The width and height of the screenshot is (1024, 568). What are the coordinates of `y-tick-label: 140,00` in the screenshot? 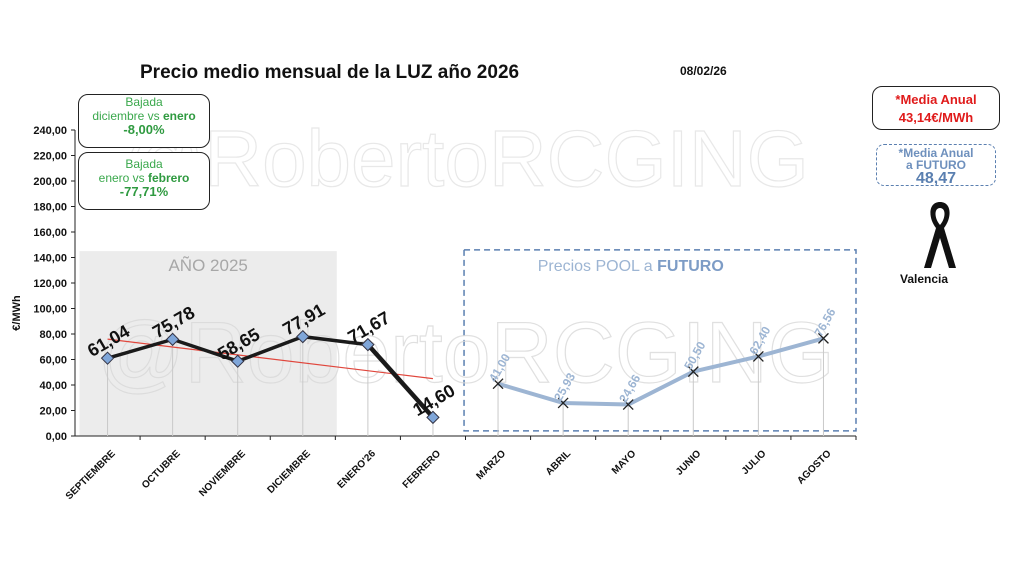 It's located at (50, 259).